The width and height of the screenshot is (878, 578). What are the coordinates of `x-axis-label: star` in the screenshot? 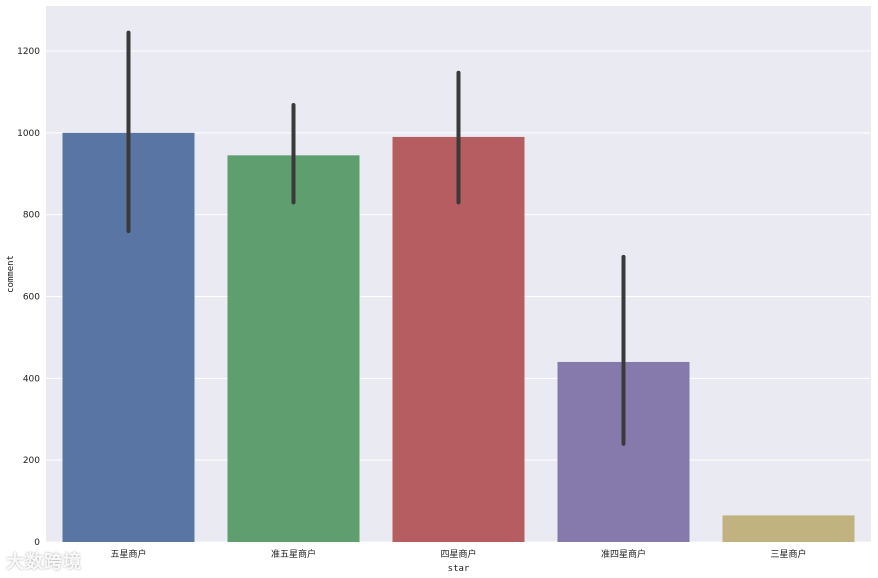 It's located at (459, 569).